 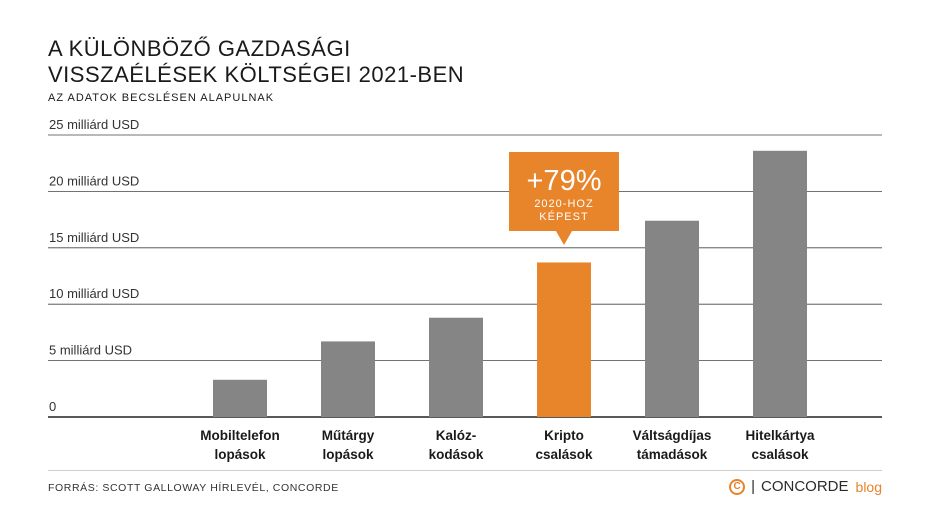 What do you see at coordinates (672, 435) in the screenshot?
I see `category-label-4-0: Váltságdíjas` at bounding box center [672, 435].